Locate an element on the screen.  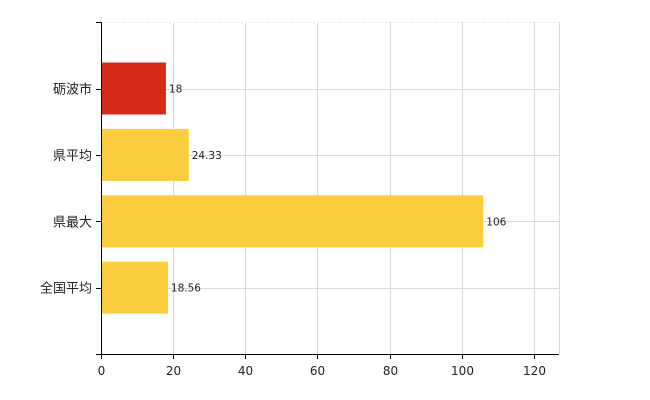
x-tick-label: 0 is located at coordinates (102, 371).